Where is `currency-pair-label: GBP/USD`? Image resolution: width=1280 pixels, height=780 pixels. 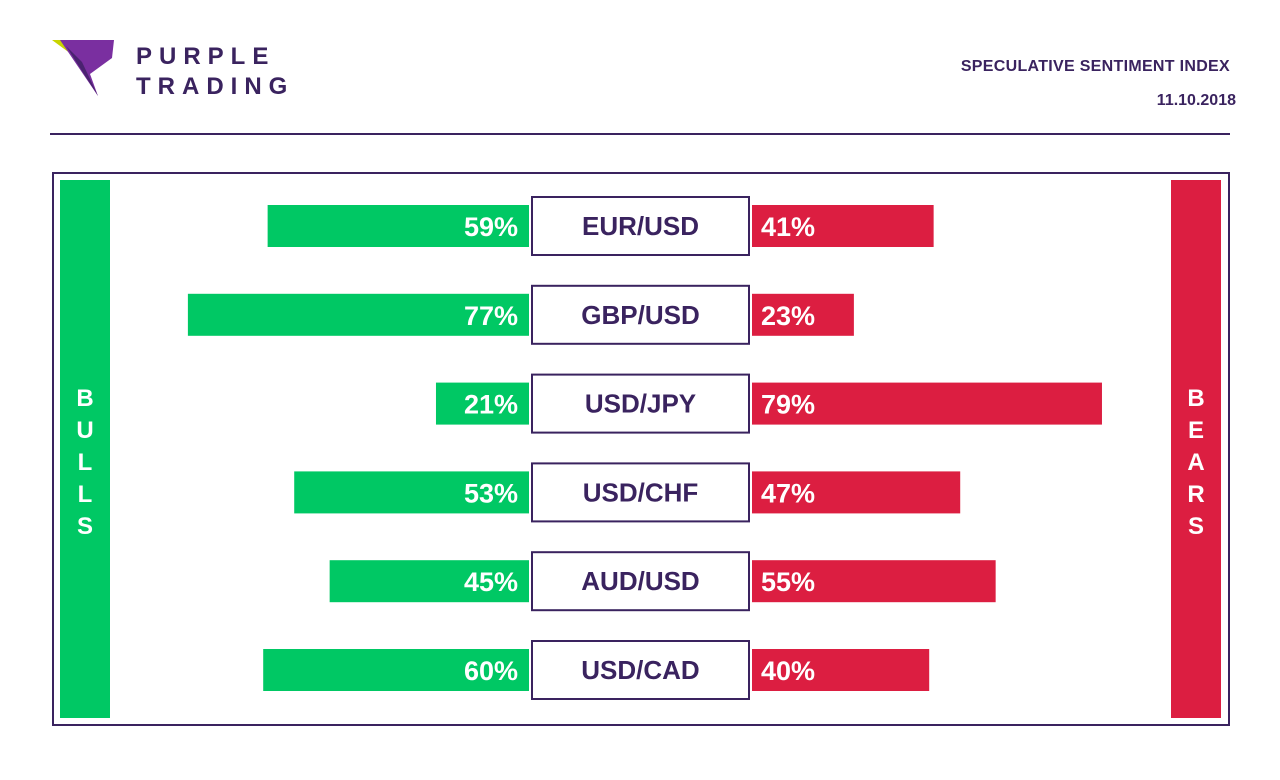 currency-pair-label: GBP/USD is located at coordinates (640, 315).